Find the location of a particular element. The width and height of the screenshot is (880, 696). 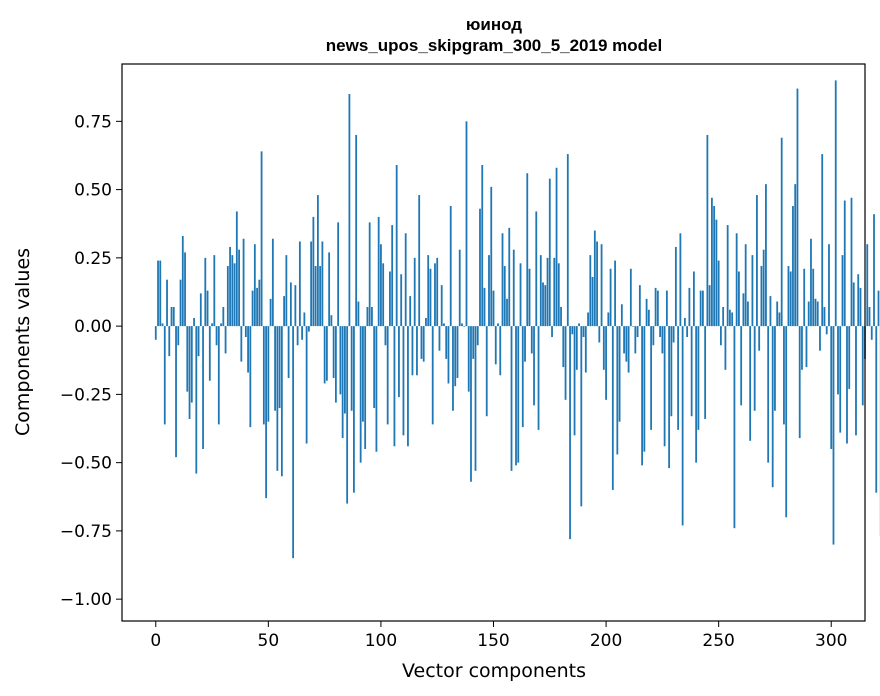

y-tick-label: −0.25 is located at coordinates (86, 395).